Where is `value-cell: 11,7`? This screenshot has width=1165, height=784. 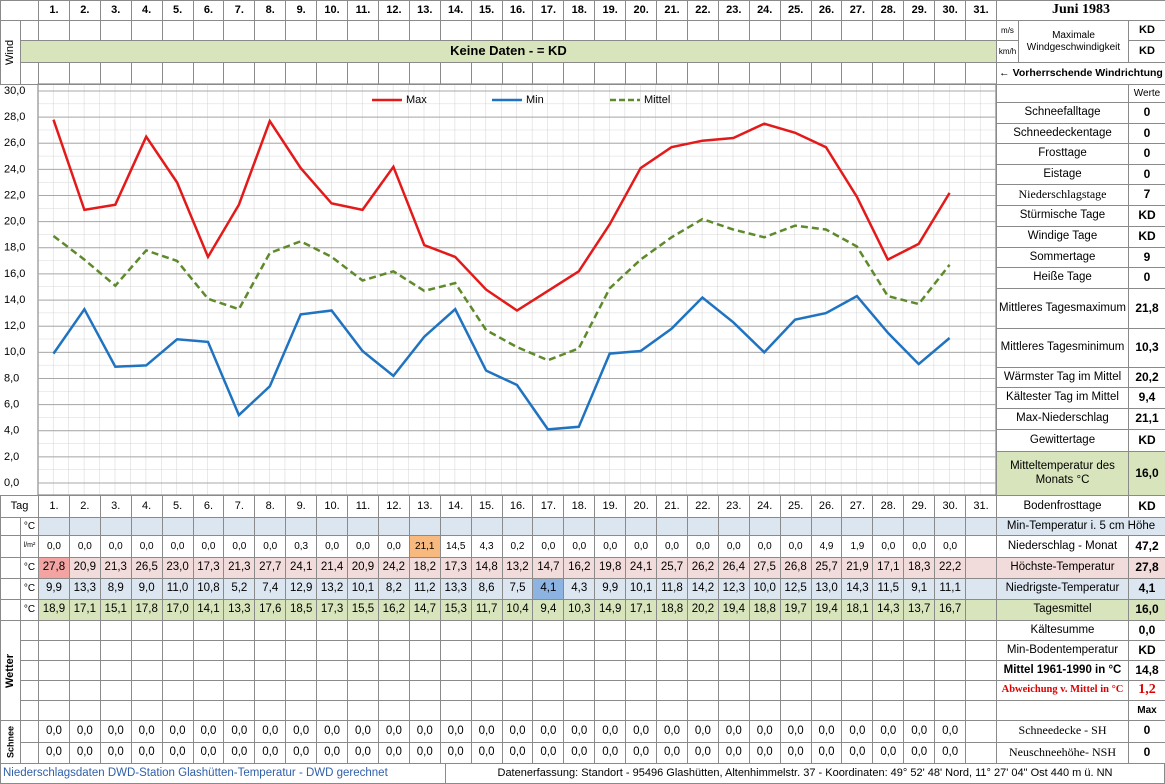
value-cell: 11,7 is located at coordinates (486, 610).